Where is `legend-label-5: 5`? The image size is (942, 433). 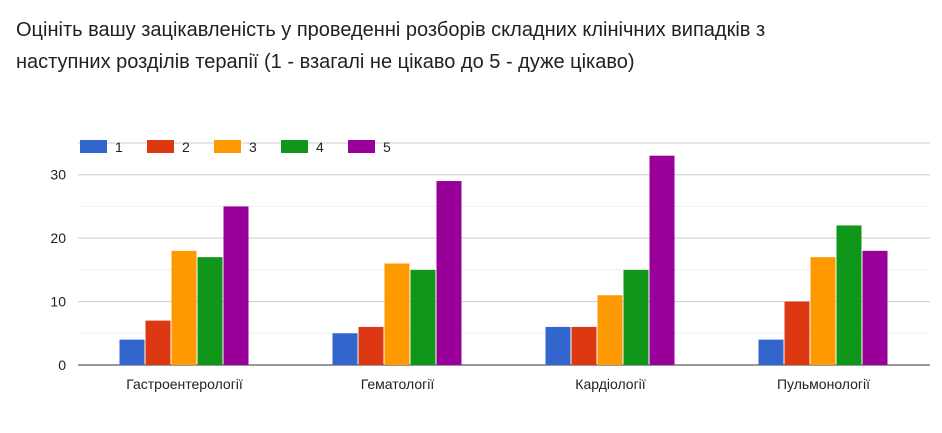 legend-label-5: 5 is located at coordinates (387, 147).